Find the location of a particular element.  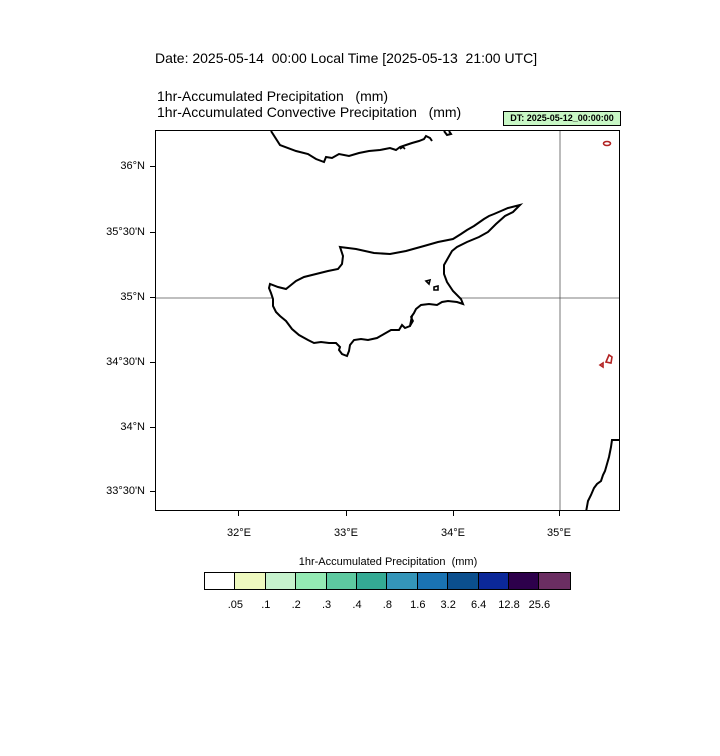

lat-label-35-30n: 35°30'N is located at coordinates (125, 232).